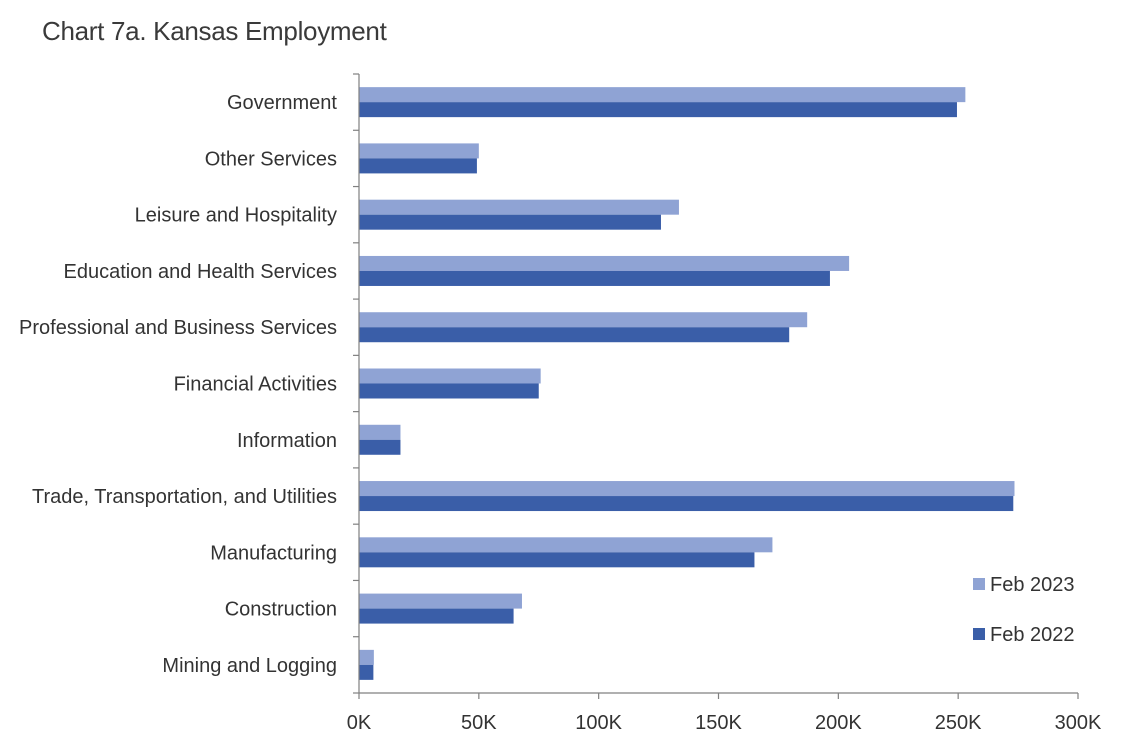 The width and height of the screenshot is (1125, 750). What do you see at coordinates (178, 328) in the screenshot?
I see `category-label: Professional and Business Services` at bounding box center [178, 328].